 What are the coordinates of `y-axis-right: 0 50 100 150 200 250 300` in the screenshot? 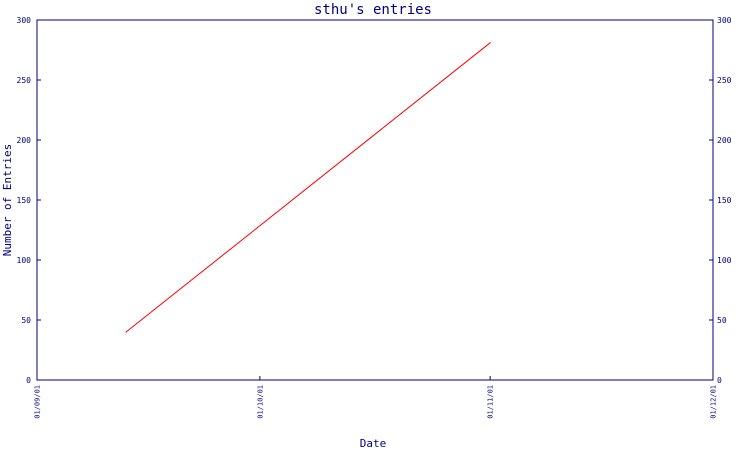 It's located at (720, 200).